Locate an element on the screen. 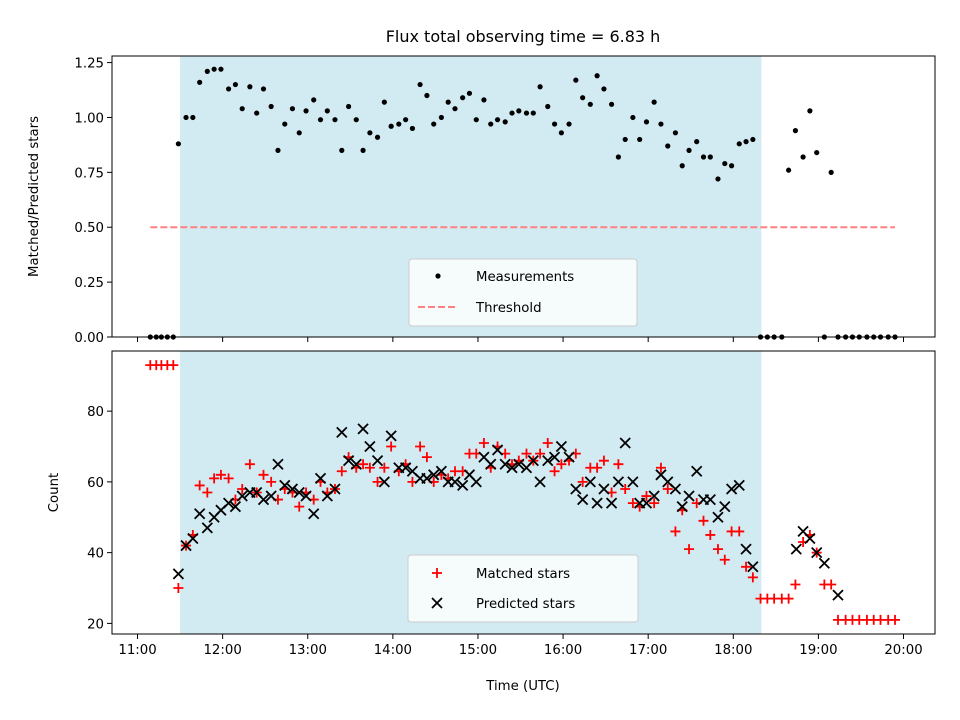 The width and height of the screenshot is (960, 720). top-panel-yticks: 0.00 0.25 0.50 0.75 1.00 1.25 is located at coordinates (93, 201).